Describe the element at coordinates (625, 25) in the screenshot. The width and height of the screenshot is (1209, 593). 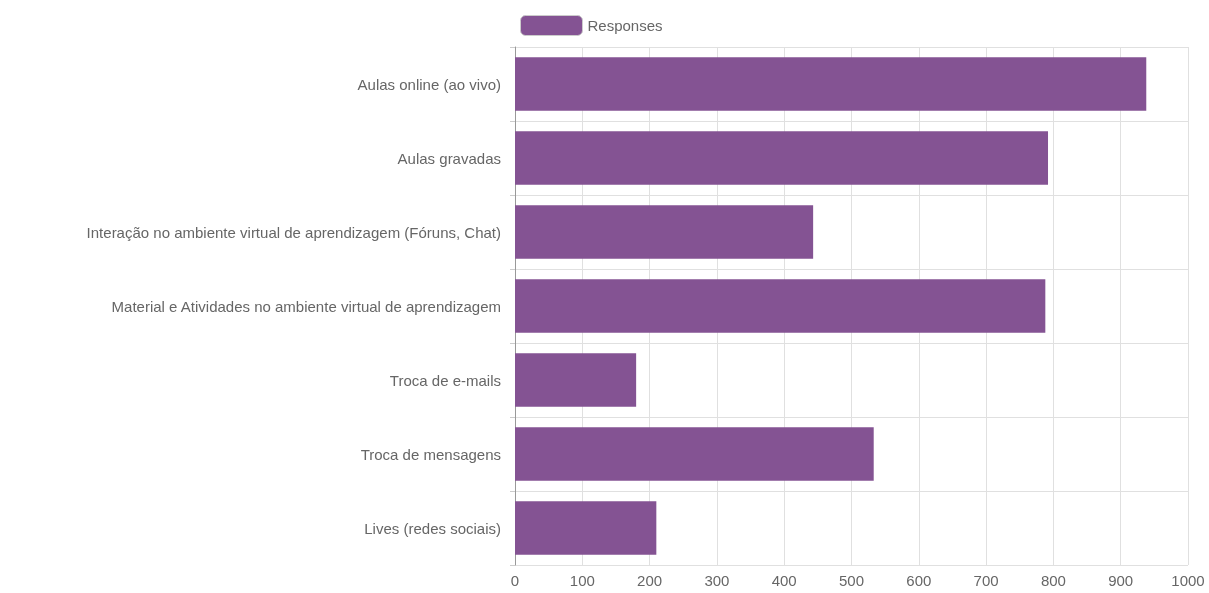
I see `legend-label: Responses` at that location.